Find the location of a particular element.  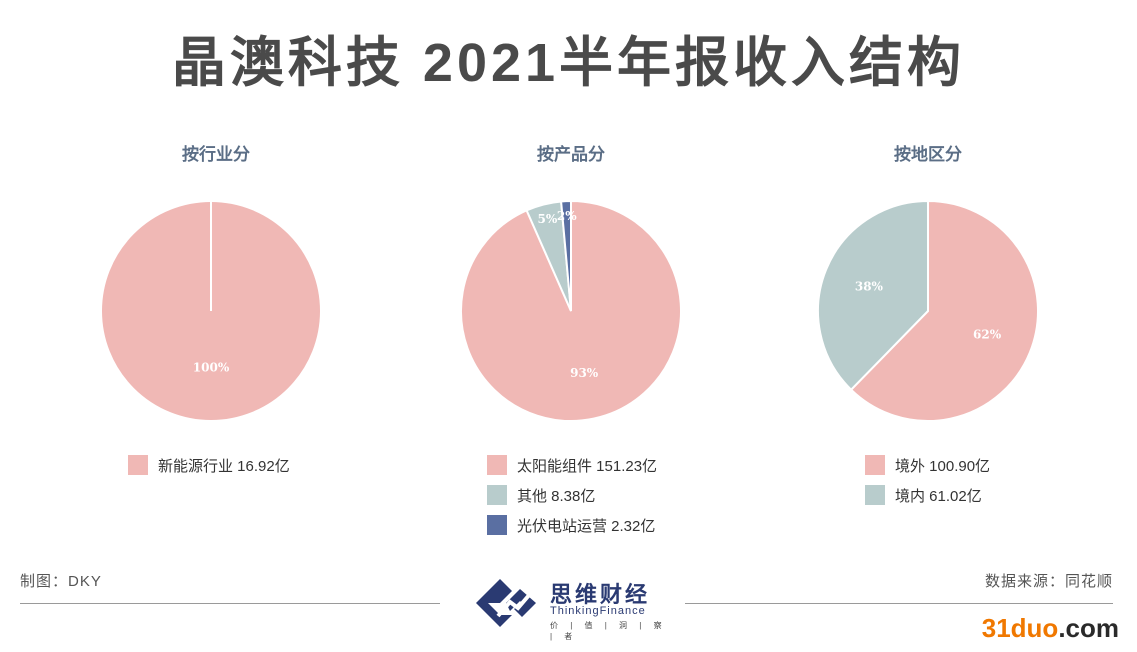

legend-industry: 新能源行业 16.92亿 is located at coordinates (209, 465).